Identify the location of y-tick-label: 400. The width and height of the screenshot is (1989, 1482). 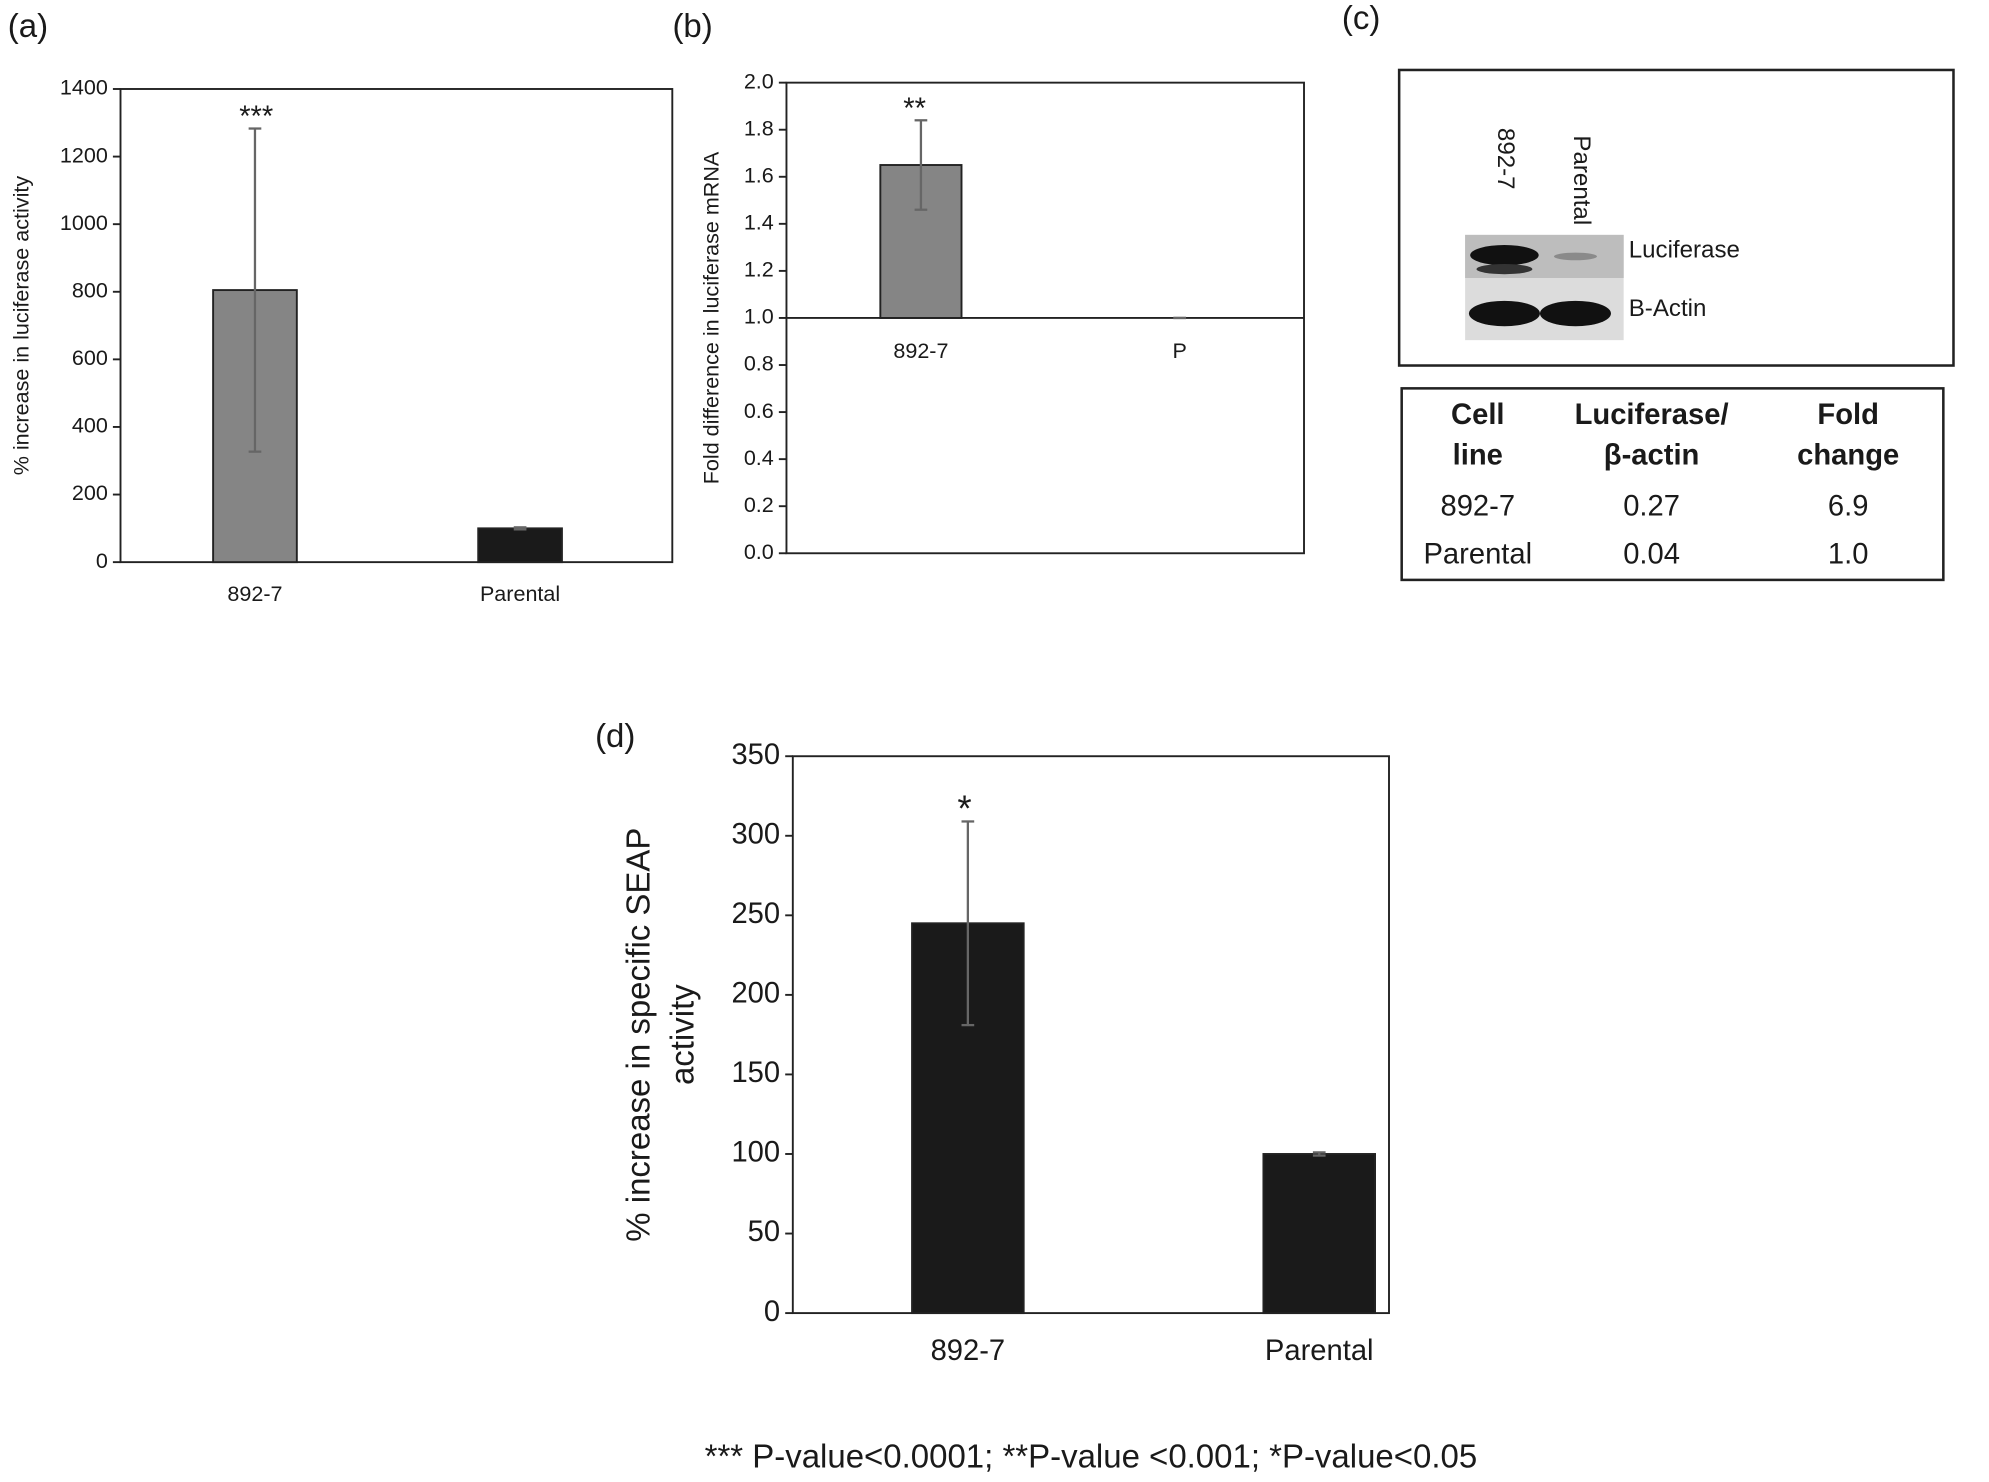
(90, 425).